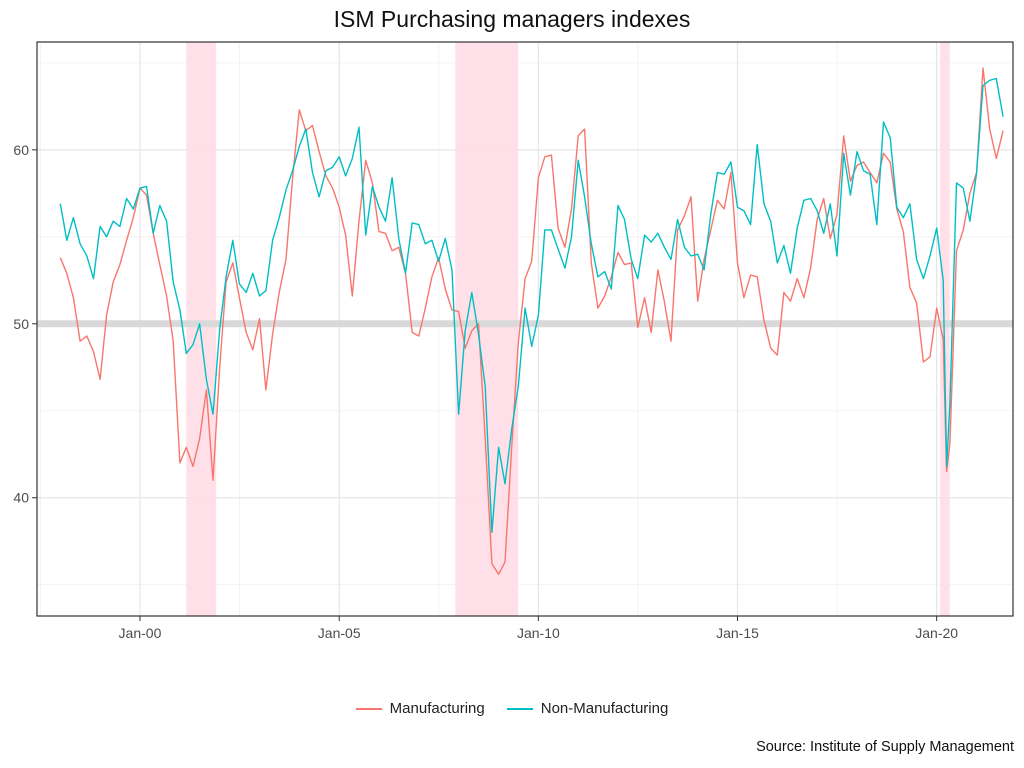 This screenshot has width=1024, height=768. I want to click on legend-key-manufacturing, so click(368, 708).